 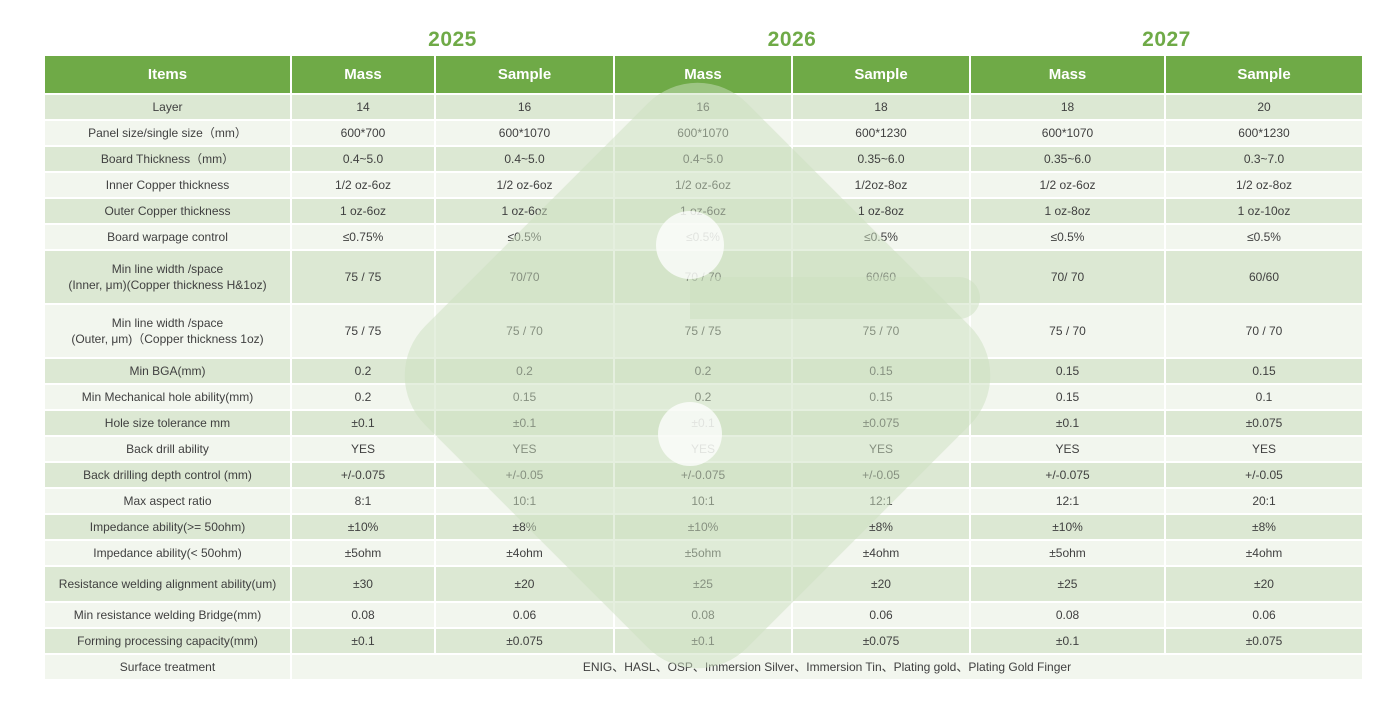 I want to click on row-label: Panel size/single size（mm）, so click(x=167, y=133).